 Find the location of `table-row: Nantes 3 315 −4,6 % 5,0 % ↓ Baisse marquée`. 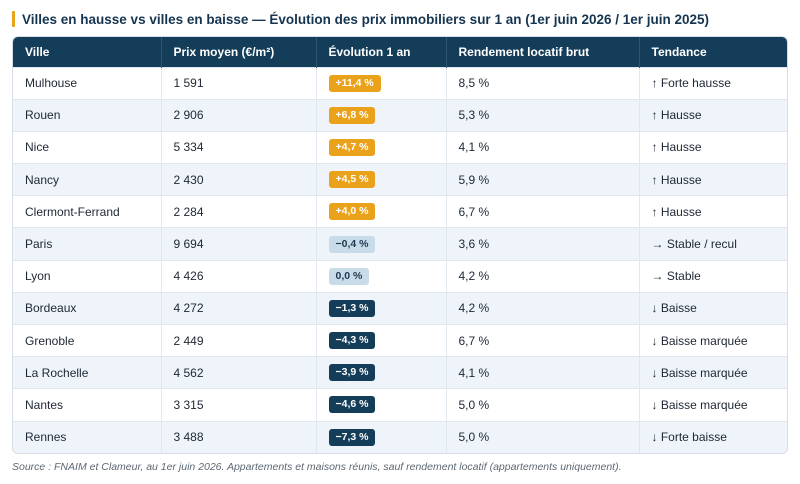

table-row: Nantes 3 315 −4,6 % 5,0 % ↓ Baisse marquée is located at coordinates (400, 405).